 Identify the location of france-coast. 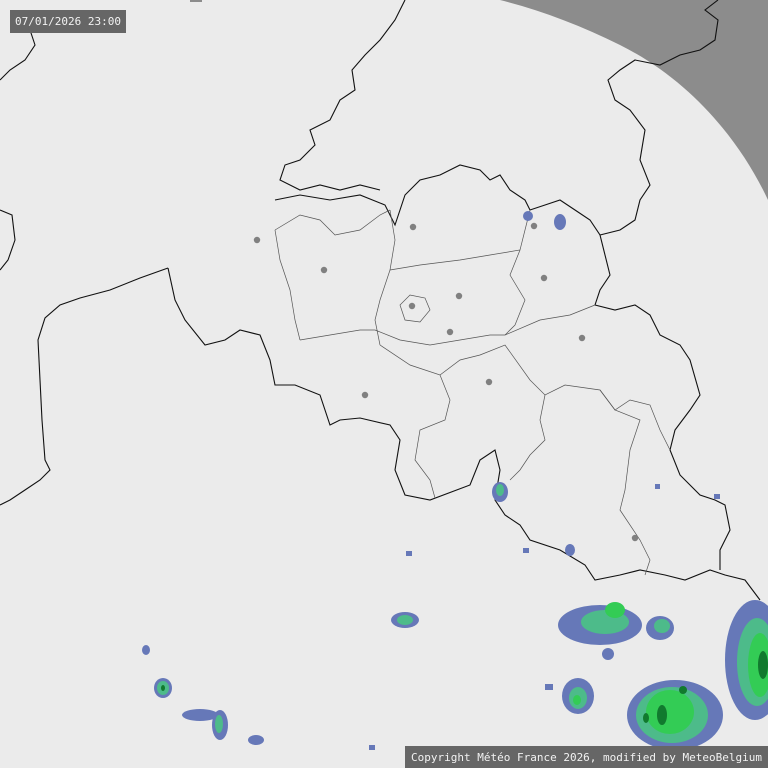
(84, 386).